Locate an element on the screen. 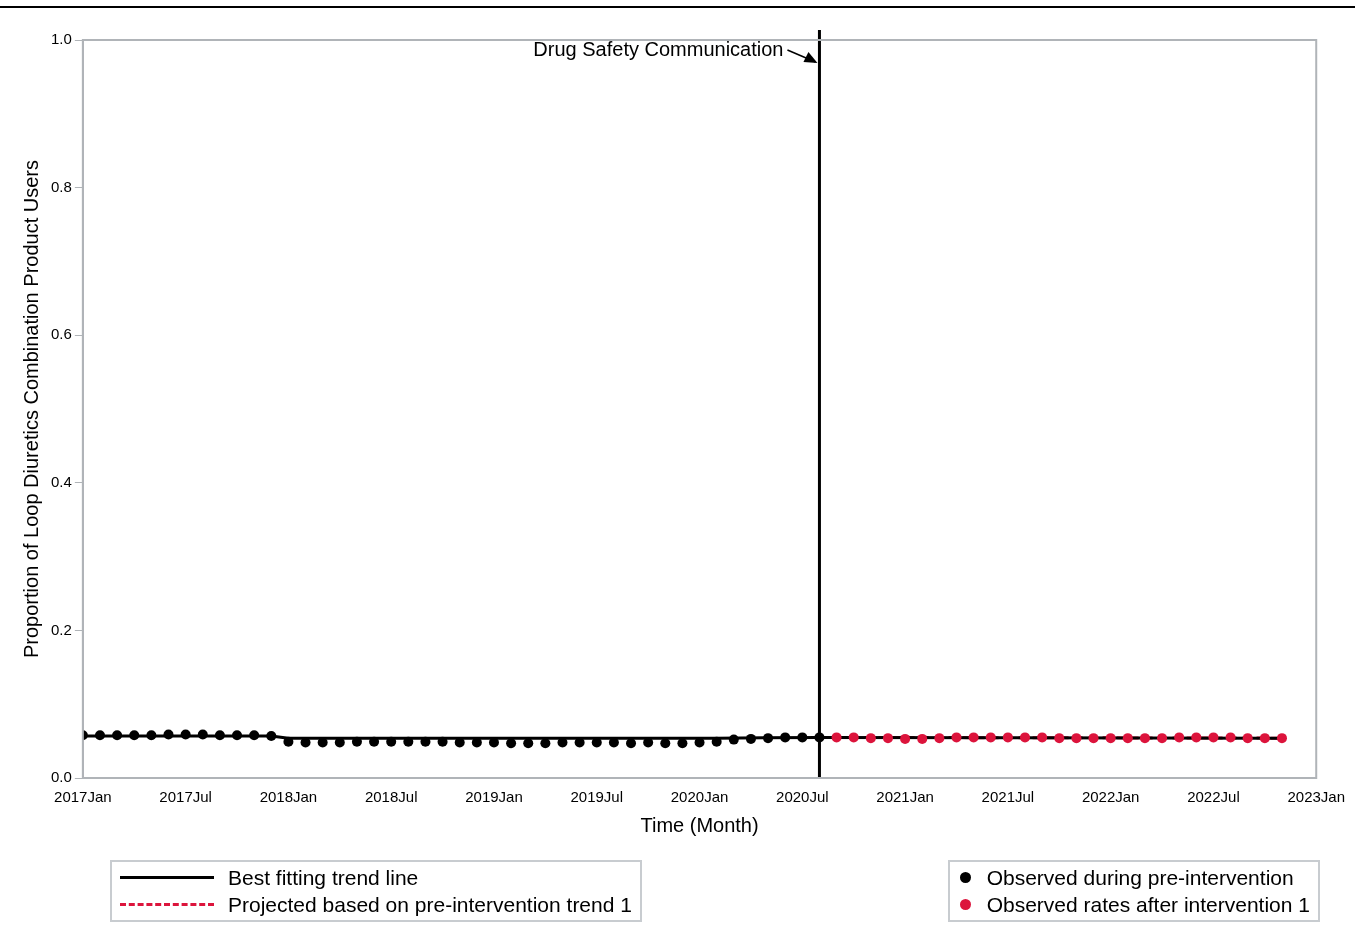  x-tick-label: 2021Jan is located at coordinates (905, 797).